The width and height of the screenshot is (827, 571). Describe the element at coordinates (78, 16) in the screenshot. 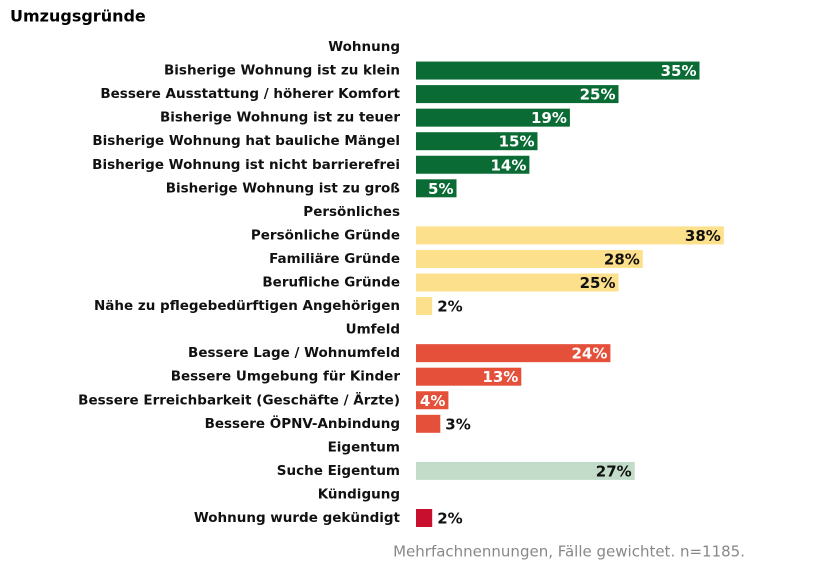

I see `chart-title: Umzugsgründe` at that location.